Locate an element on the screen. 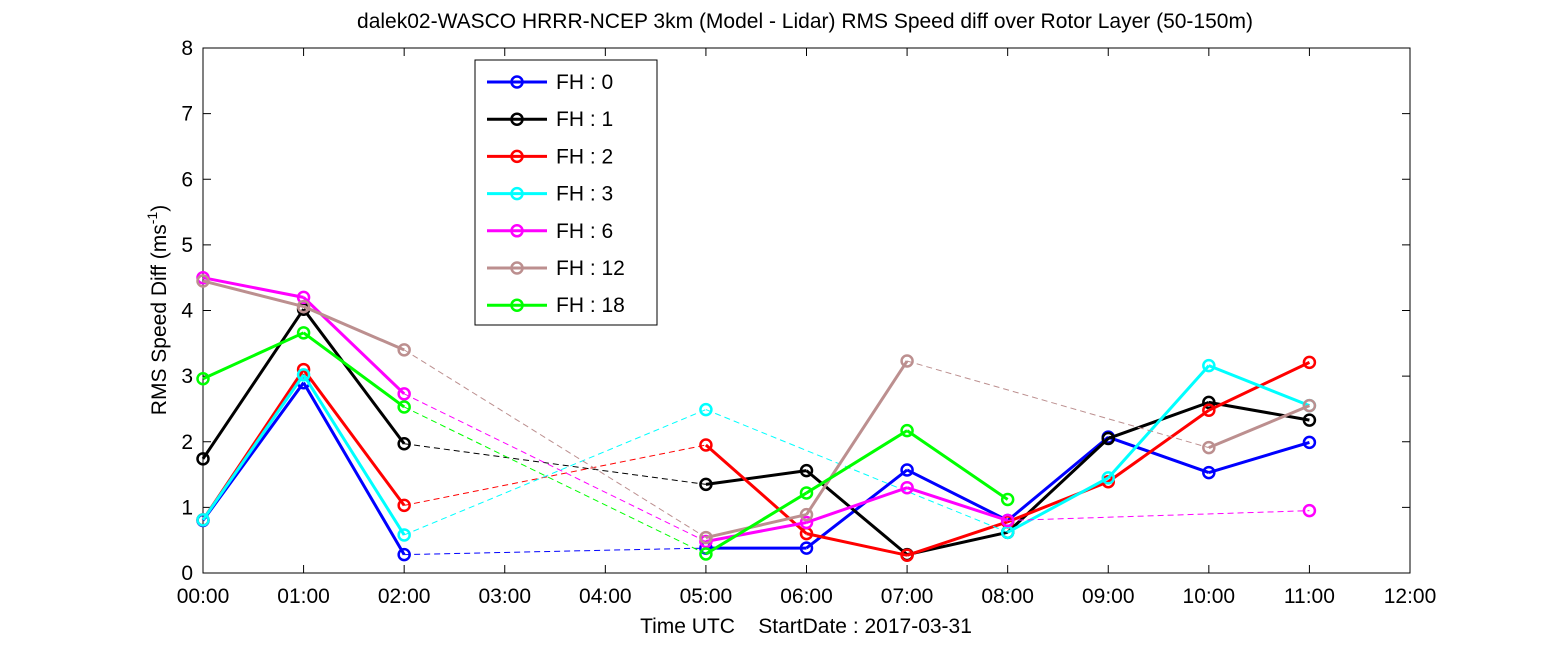  y-tick-label: 5 is located at coordinates (187, 245).